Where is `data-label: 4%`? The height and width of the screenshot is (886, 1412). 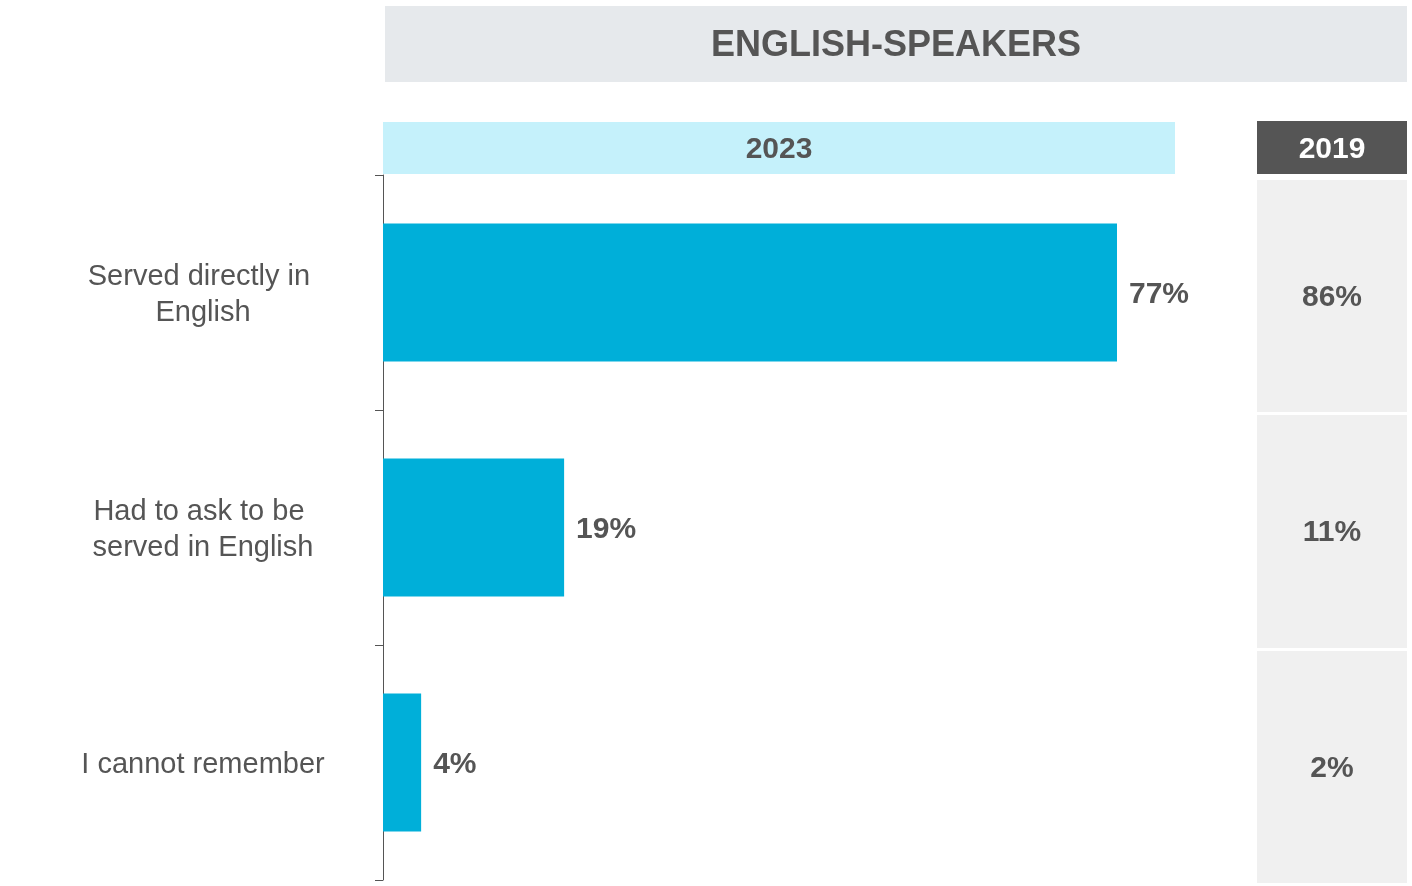
data-label: 4% is located at coordinates (455, 762).